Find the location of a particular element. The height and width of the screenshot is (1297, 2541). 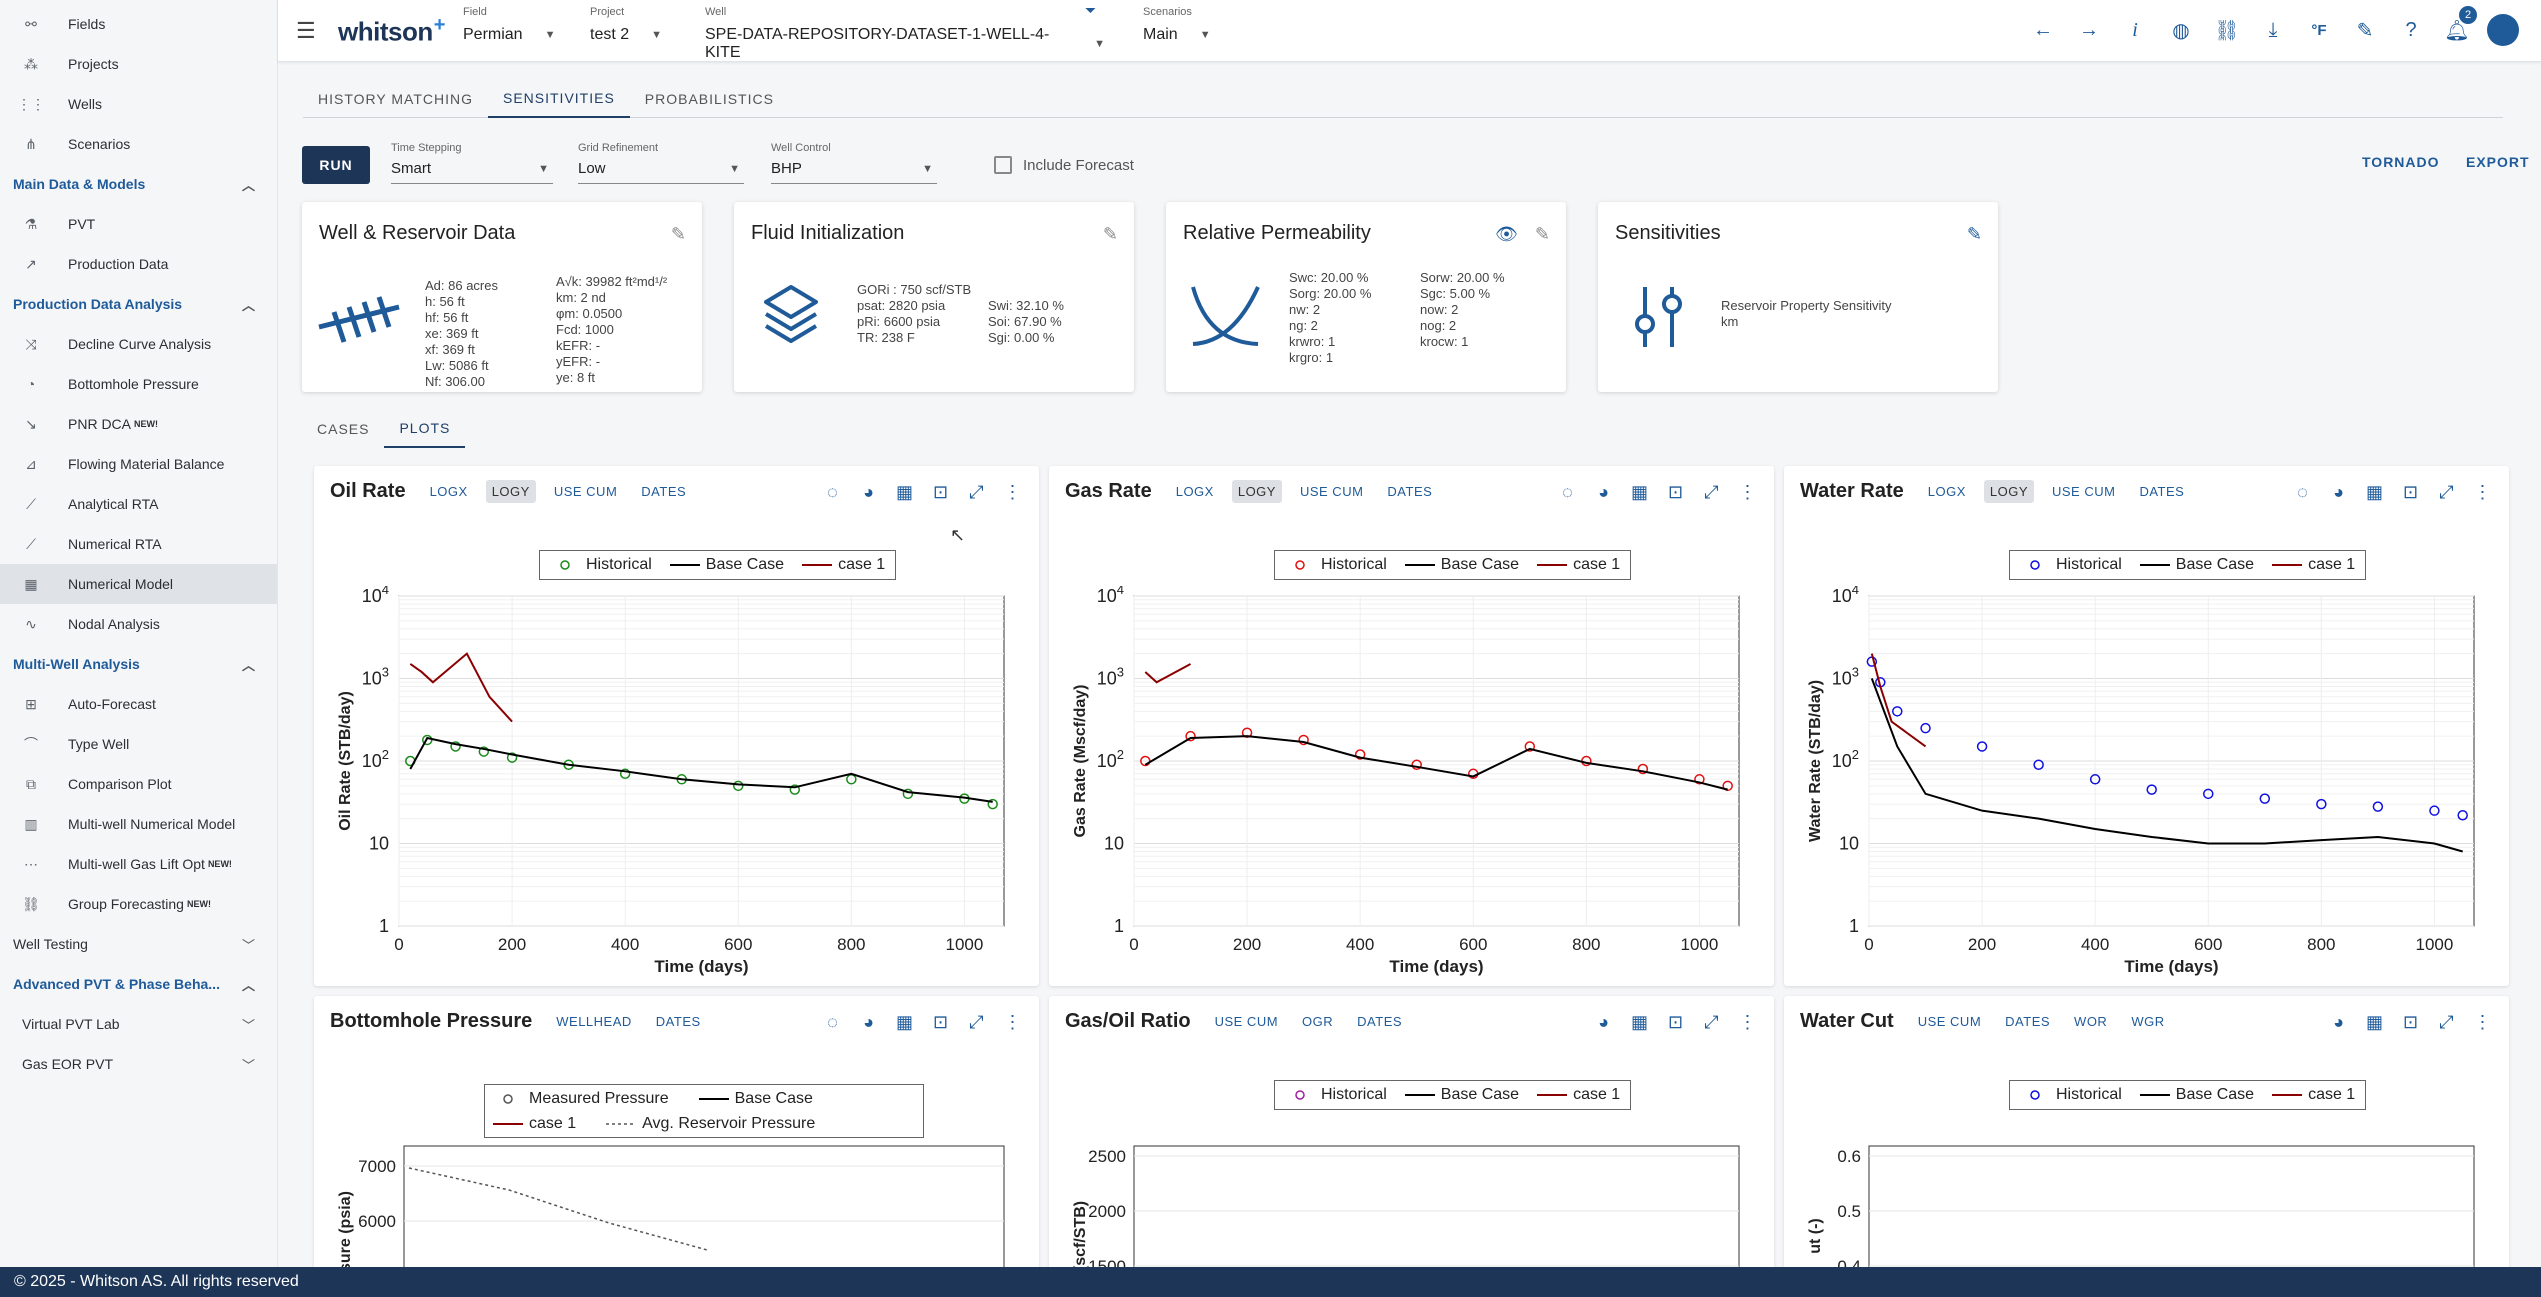

sidebar-item-scenarios: ⋔ Scenarios is located at coordinates (138, 144).